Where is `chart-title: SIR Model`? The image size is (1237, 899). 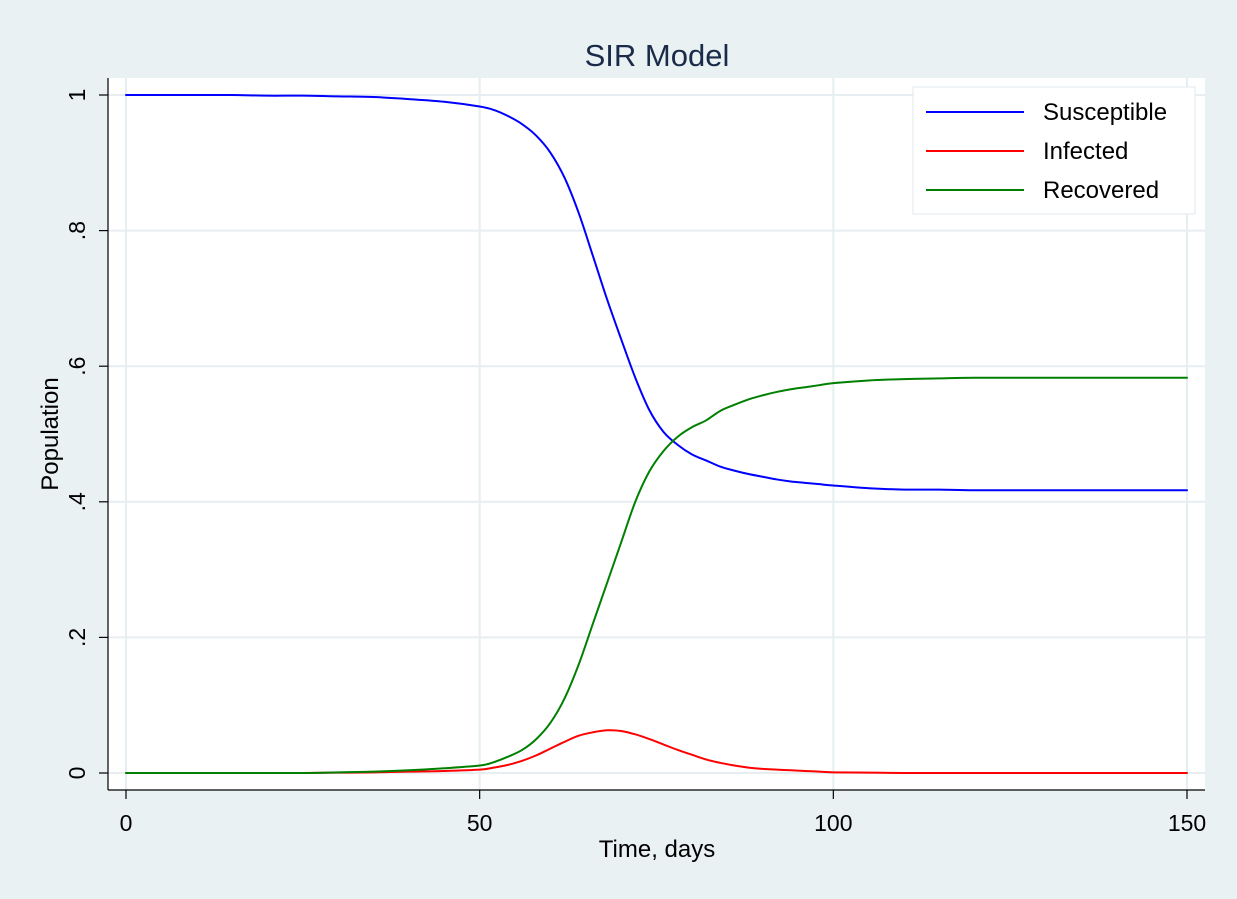 chart-title: SIR Model is located at coordinates (657, 55).